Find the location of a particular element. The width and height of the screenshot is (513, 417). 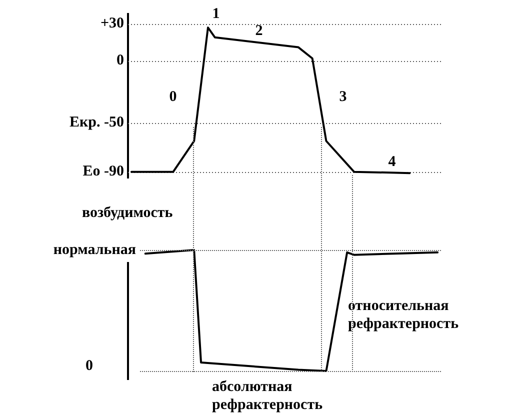

y-axis-title: возбудимость is located at coordinates (127, 213).